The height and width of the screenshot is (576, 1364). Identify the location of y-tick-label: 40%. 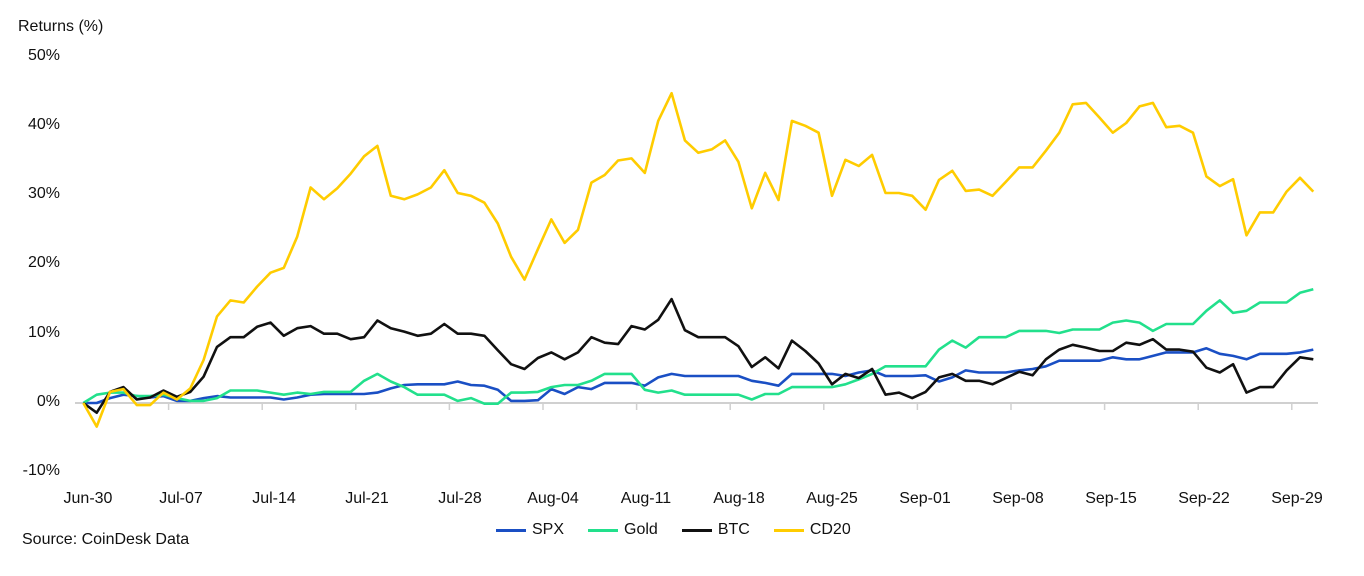
(43, 124).